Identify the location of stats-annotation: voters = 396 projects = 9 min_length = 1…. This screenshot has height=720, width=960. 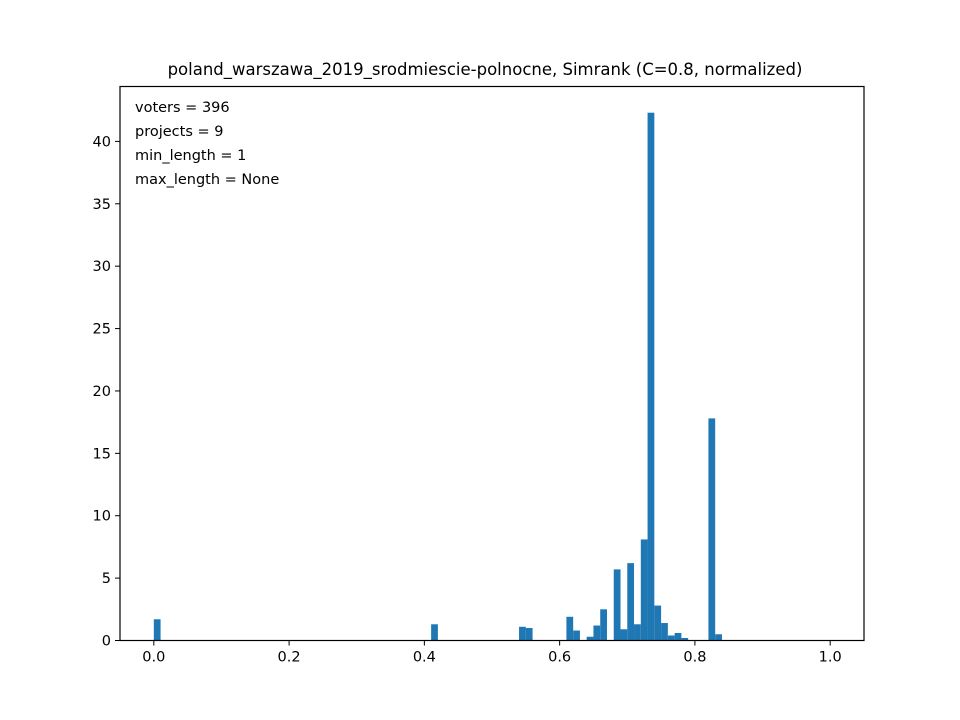
(207, 144).